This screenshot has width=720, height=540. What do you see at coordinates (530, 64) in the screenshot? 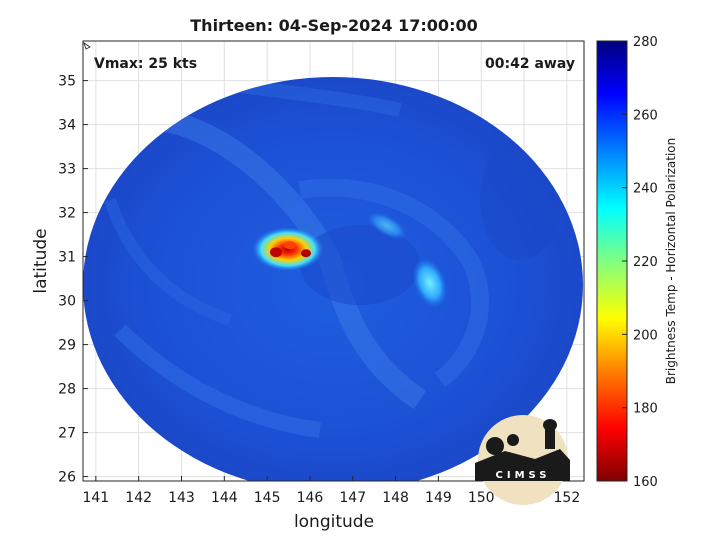
I see `time-away-label: 00:42 away` at bounding box center [530, 64].